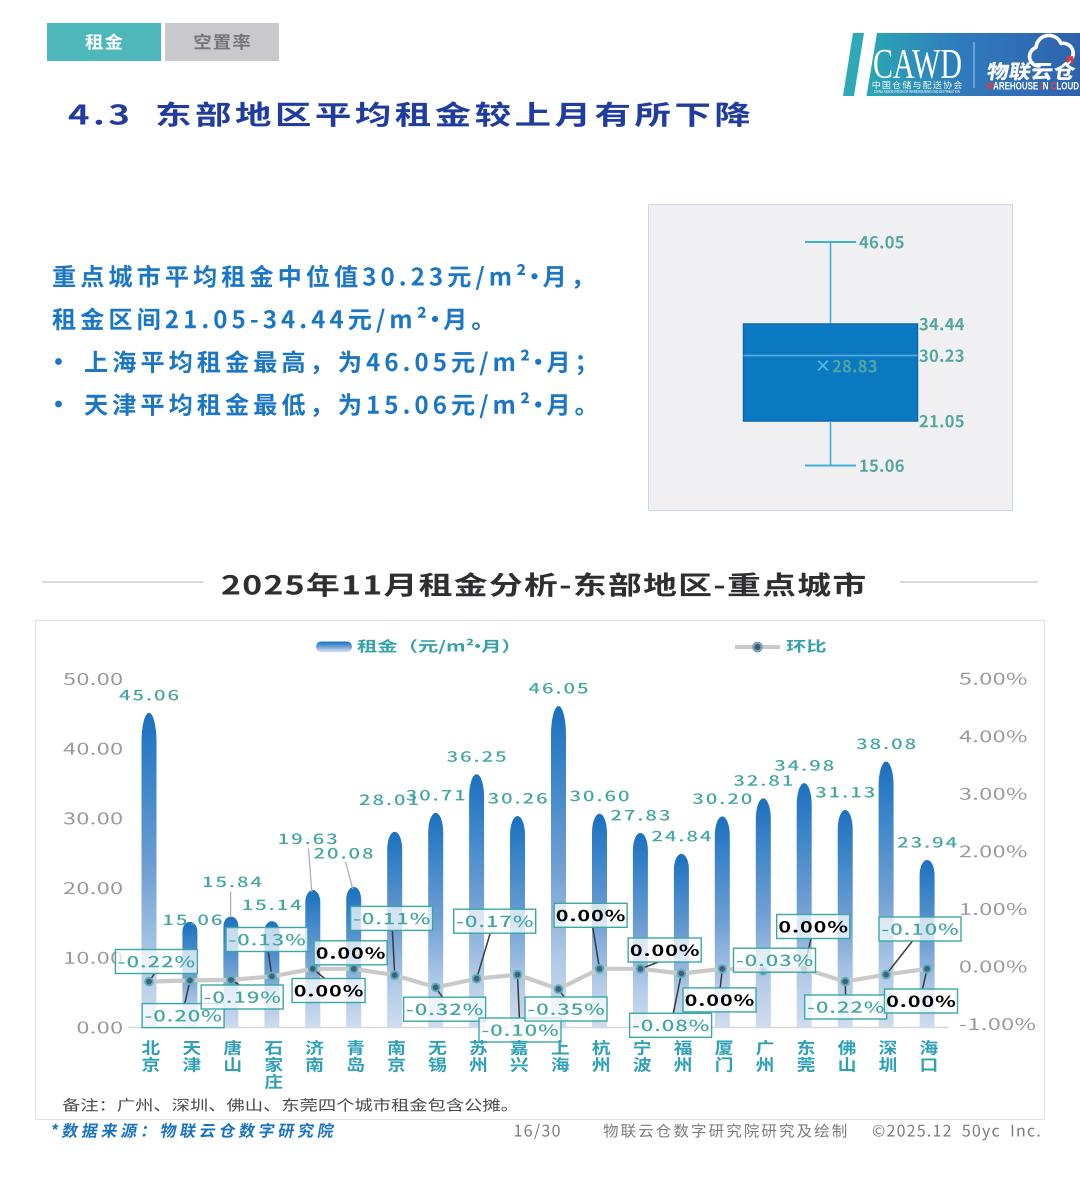  I want to click on svg-text: CAWD, so click(917, 65).